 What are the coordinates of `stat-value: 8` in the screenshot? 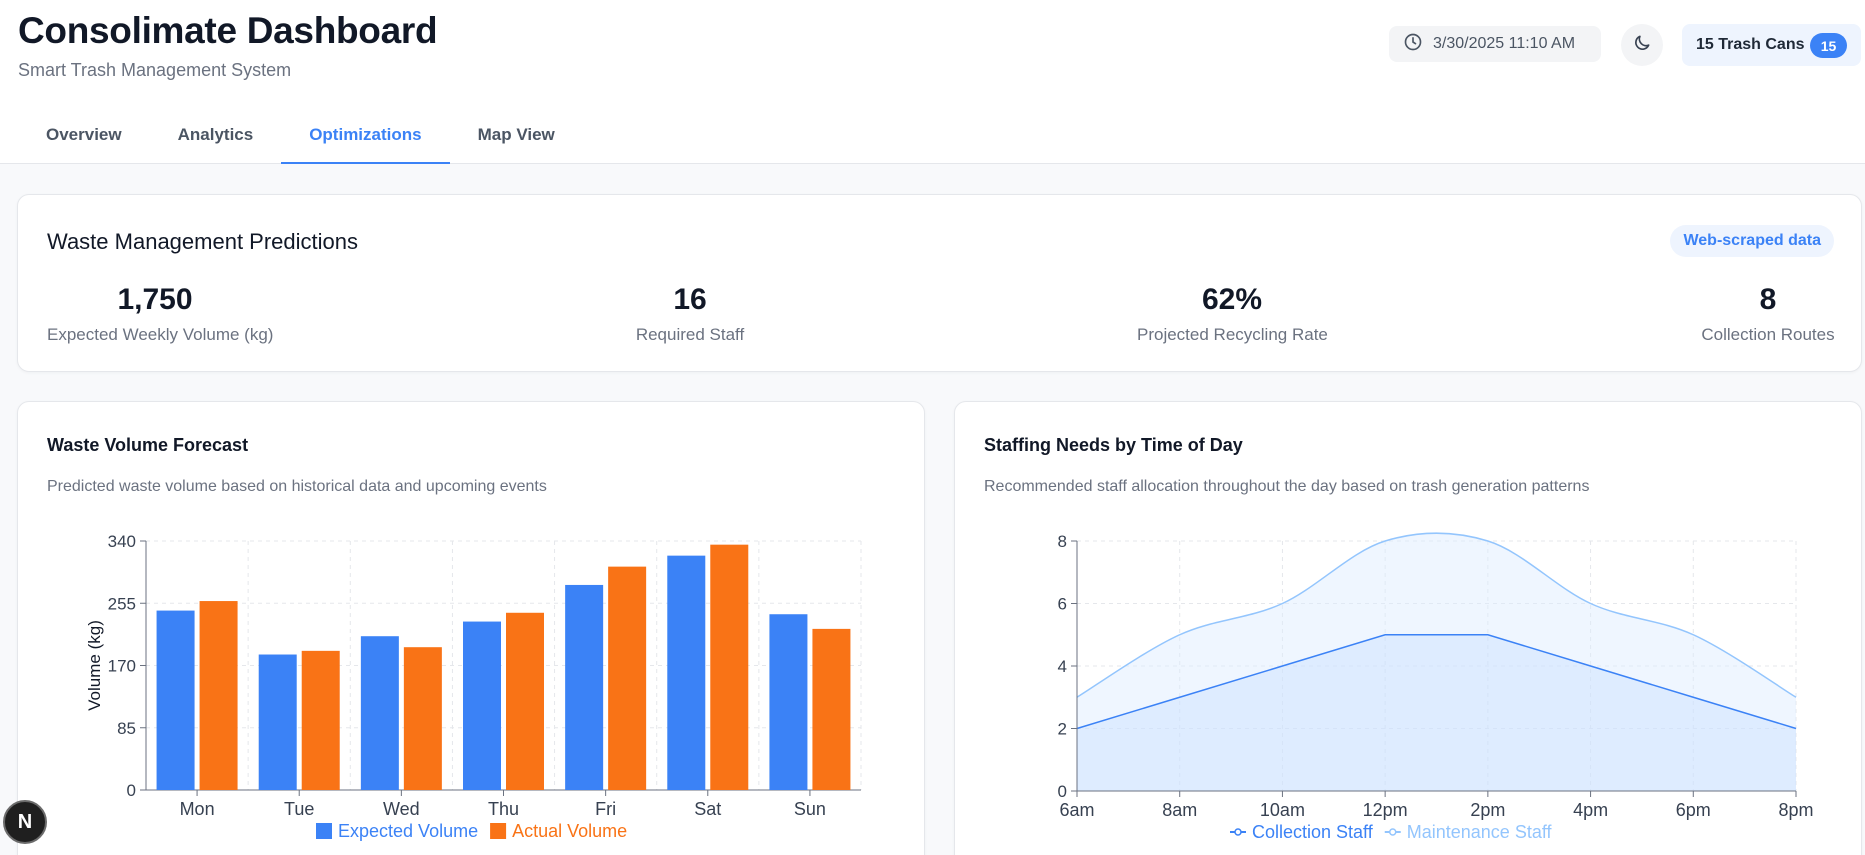 It's located at (1768, 299).